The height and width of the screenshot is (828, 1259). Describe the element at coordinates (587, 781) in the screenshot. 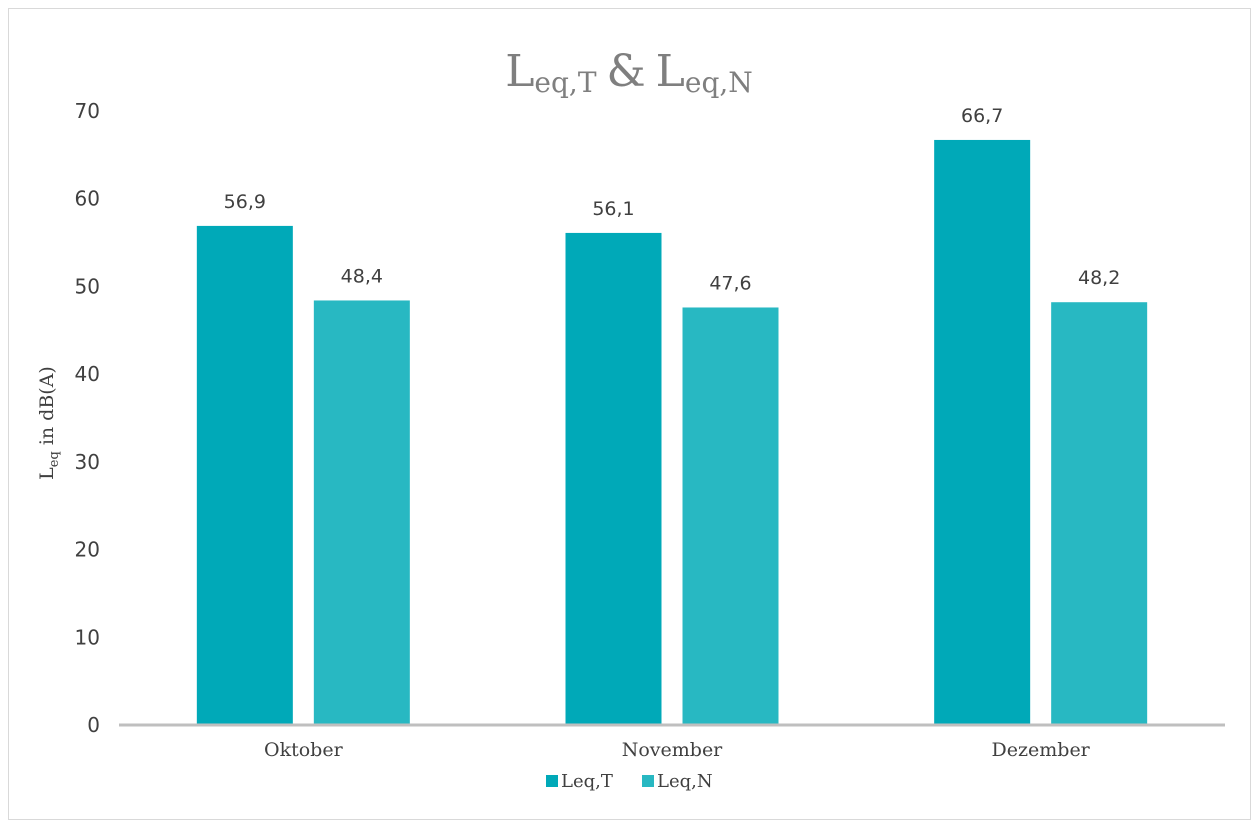

I see `legend-label-1: Leq,T` at that location.